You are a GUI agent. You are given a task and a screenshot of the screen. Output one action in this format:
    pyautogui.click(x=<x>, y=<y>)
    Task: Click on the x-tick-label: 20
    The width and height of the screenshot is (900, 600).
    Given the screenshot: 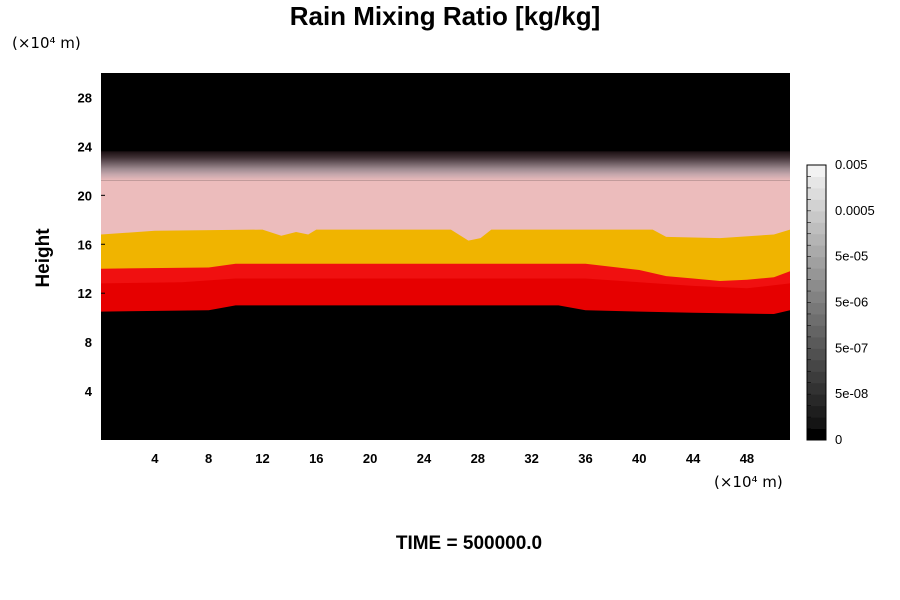 What is the action you would take?
    pyautogui.click(x=370, y=458)
    